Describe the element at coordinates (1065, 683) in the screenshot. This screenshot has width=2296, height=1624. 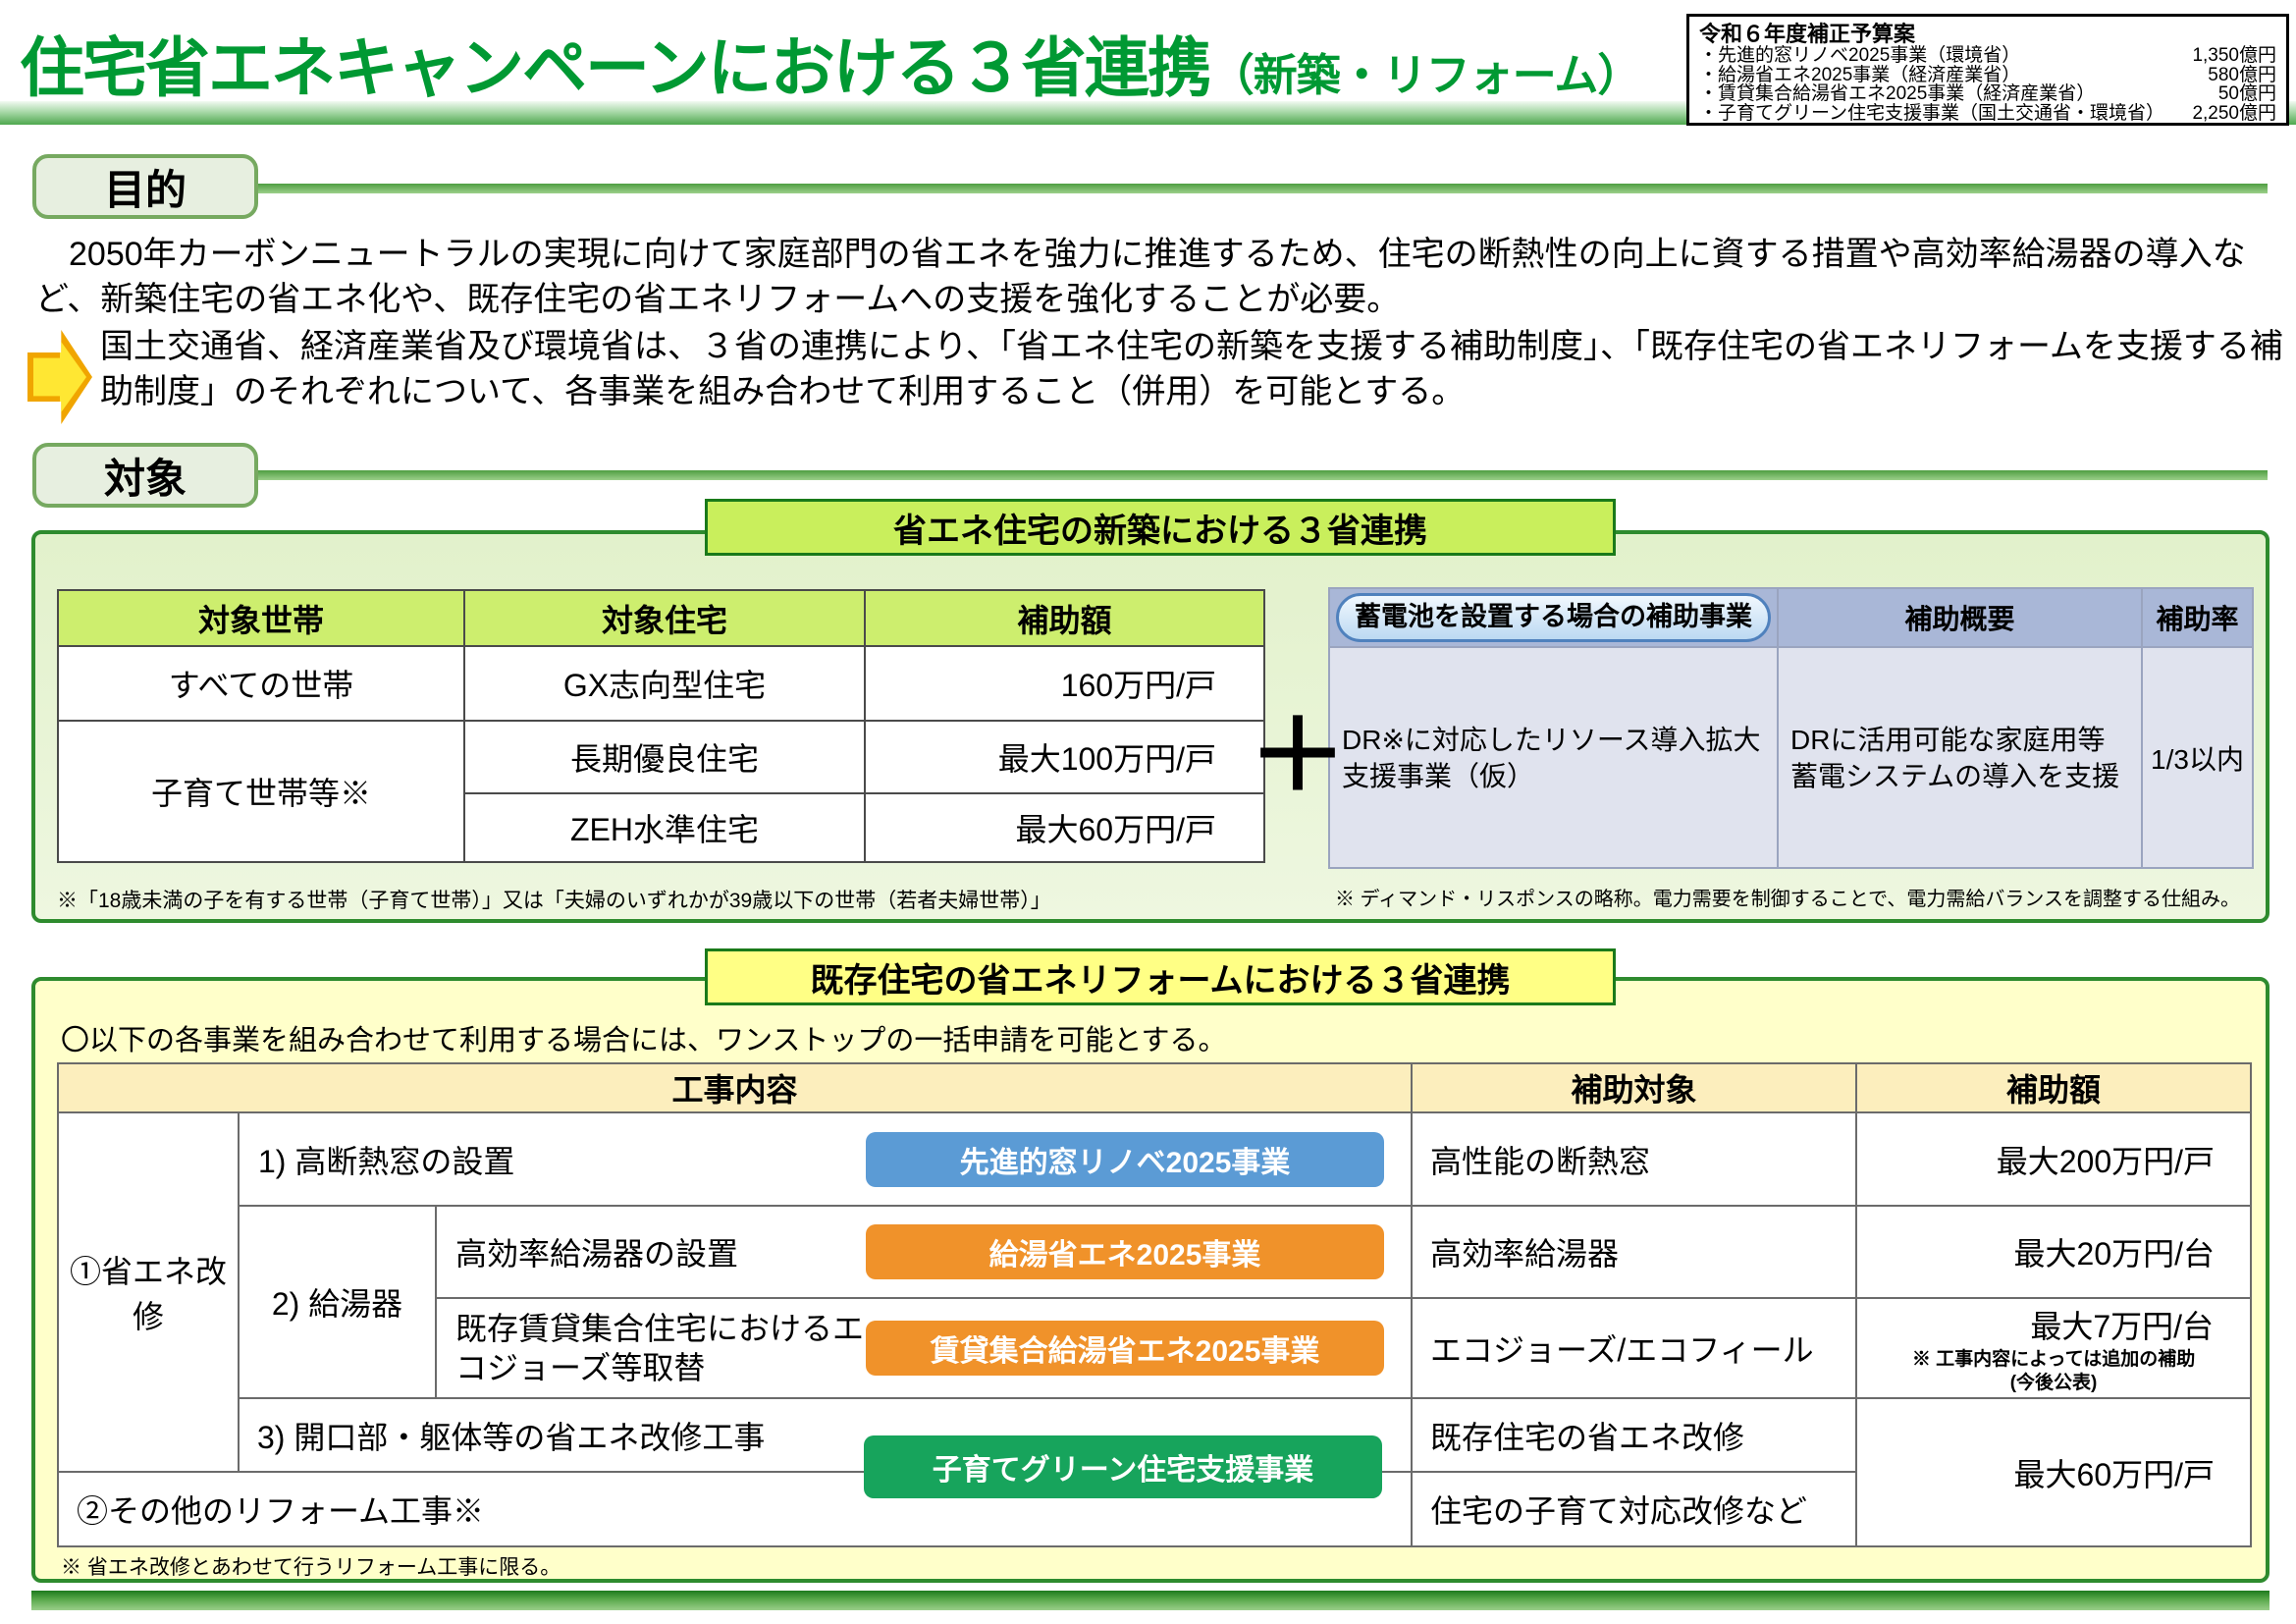
I see `cell-amount: 160万円/戸` at that location.